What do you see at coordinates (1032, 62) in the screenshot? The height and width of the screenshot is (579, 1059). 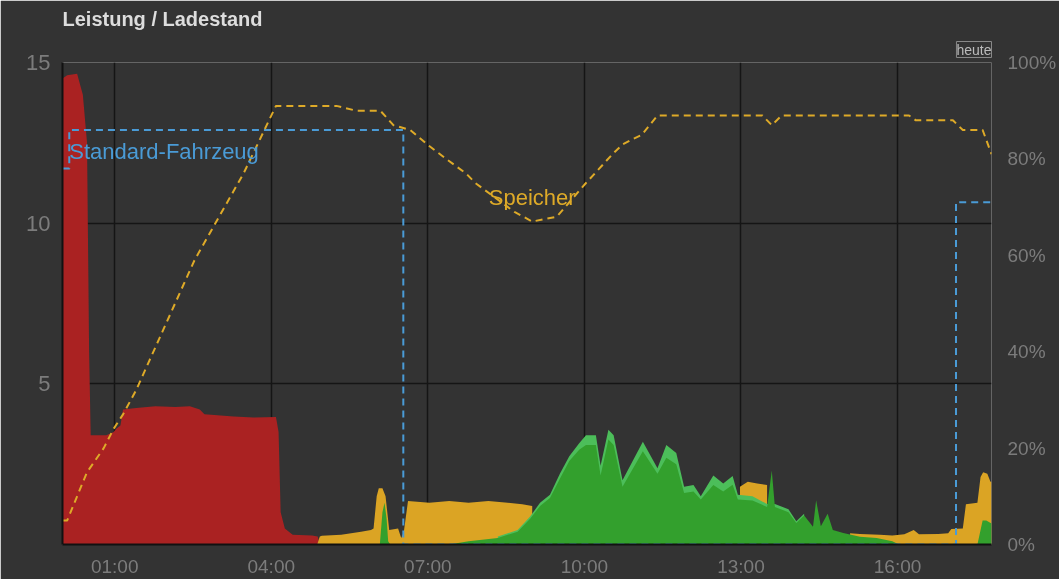 I see `y2-tick-label: 100%` at bounding box center [1032, 62].